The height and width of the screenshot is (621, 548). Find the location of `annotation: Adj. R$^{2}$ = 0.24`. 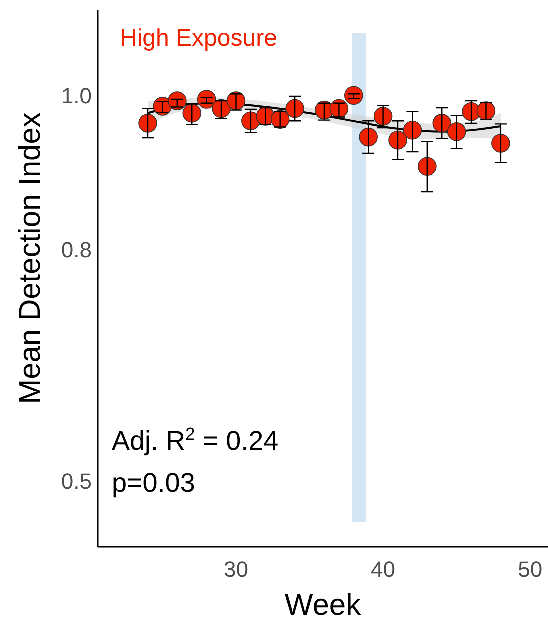

annotation: Adj. R$^{2}$ = 0.24 is located at coordinates (195, 440).